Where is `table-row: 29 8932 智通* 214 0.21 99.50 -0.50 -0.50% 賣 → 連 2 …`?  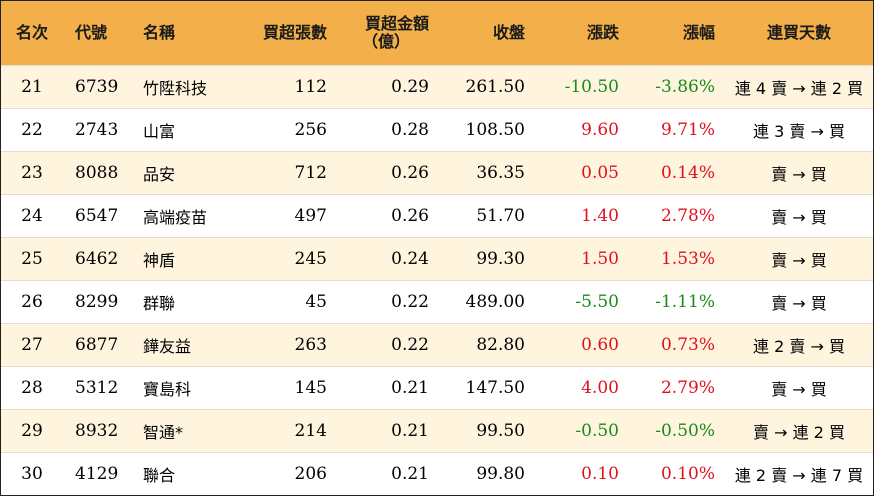 table-row: 29 8932 智通* 214 0.21 99.50 -0.50 -0.50% 賣 → 連 2 … is located at coordinates (437, 430).